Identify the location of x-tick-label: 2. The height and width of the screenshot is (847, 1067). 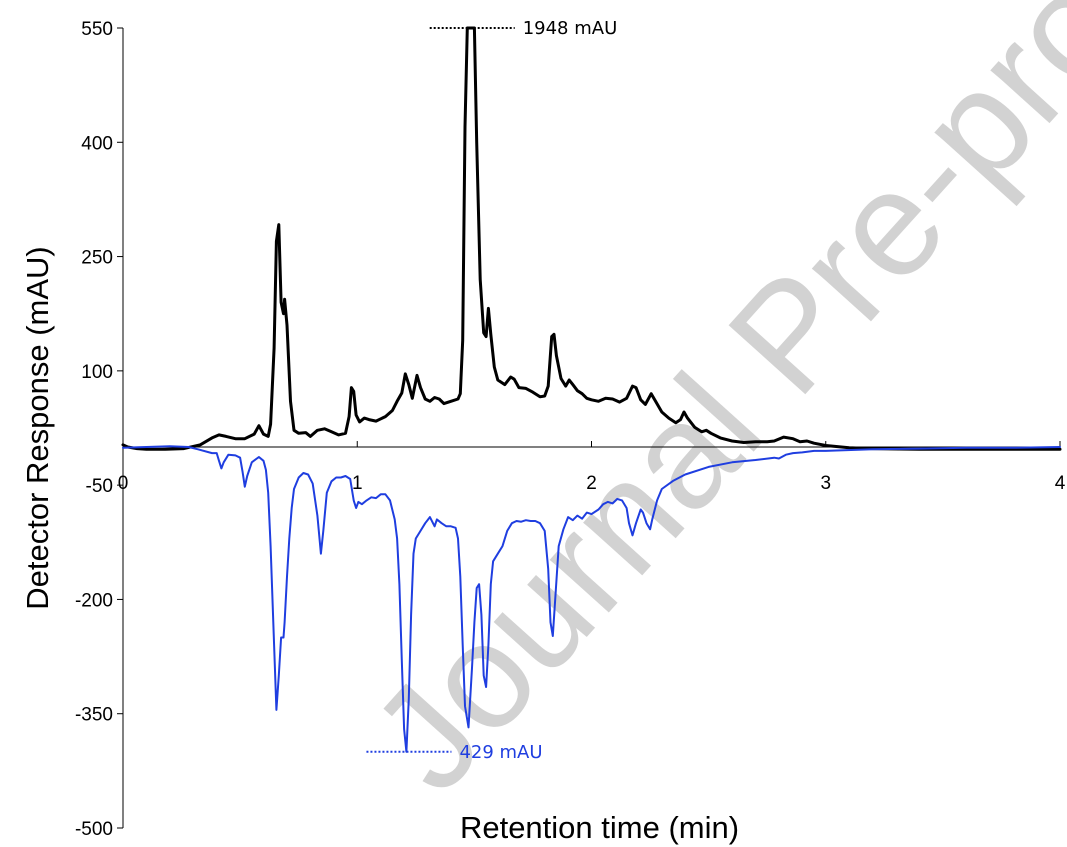
(591, 483).